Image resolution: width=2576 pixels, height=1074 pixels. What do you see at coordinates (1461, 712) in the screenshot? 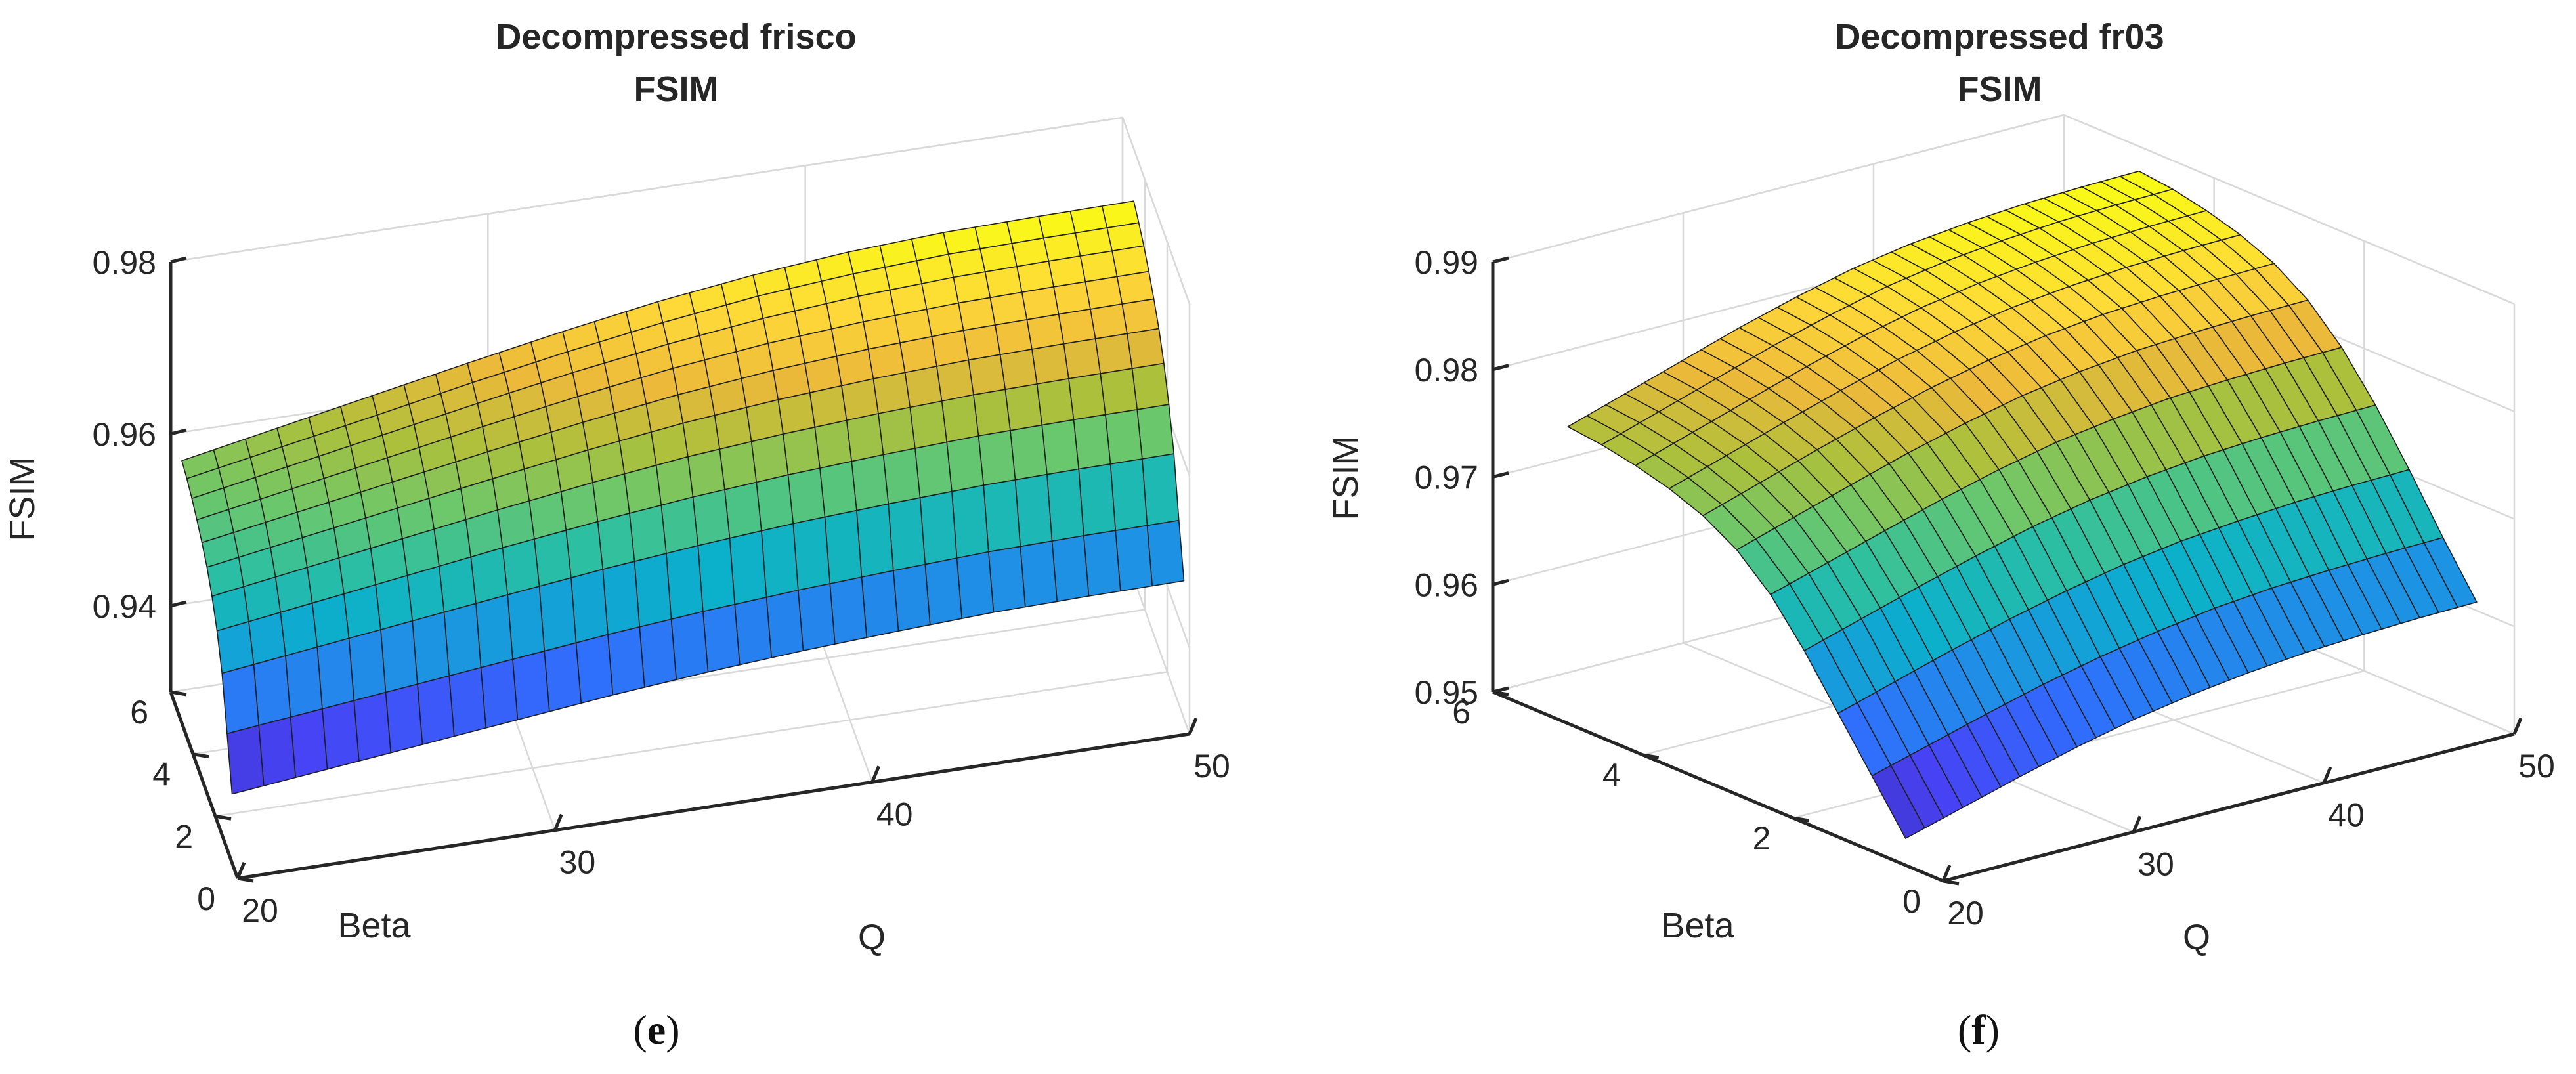
I see `beta-tick-label: 6` at bounding box center [1461, 712].